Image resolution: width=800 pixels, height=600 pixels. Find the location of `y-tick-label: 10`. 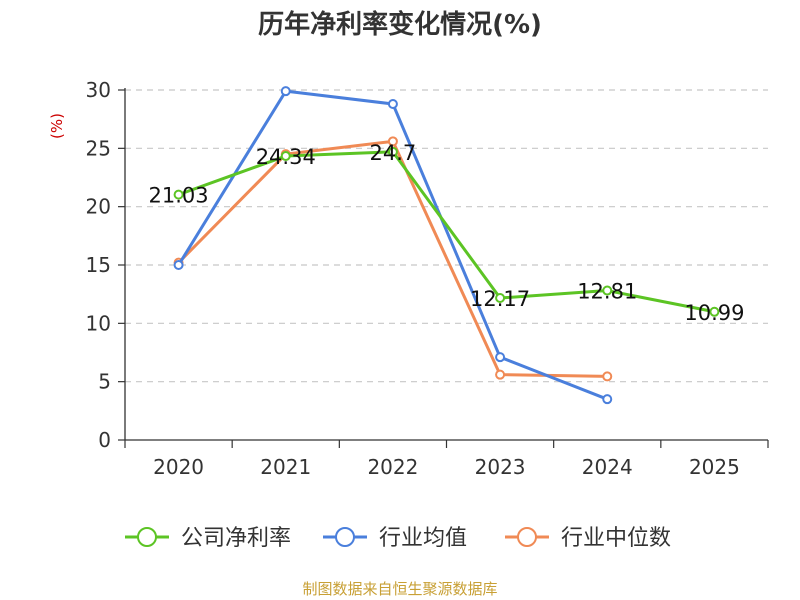

y-tick-label: 10 is located at coordinates (98, 323).